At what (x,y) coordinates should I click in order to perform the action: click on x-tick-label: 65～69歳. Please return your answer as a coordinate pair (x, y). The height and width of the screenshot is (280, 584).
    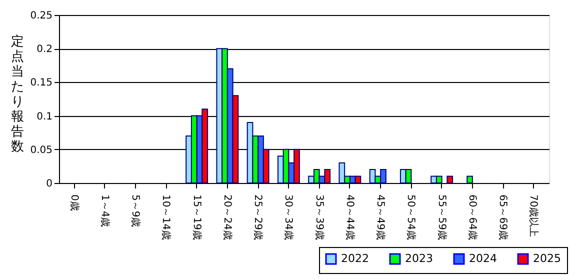
    Looking at the image, I should click on (503, 217).